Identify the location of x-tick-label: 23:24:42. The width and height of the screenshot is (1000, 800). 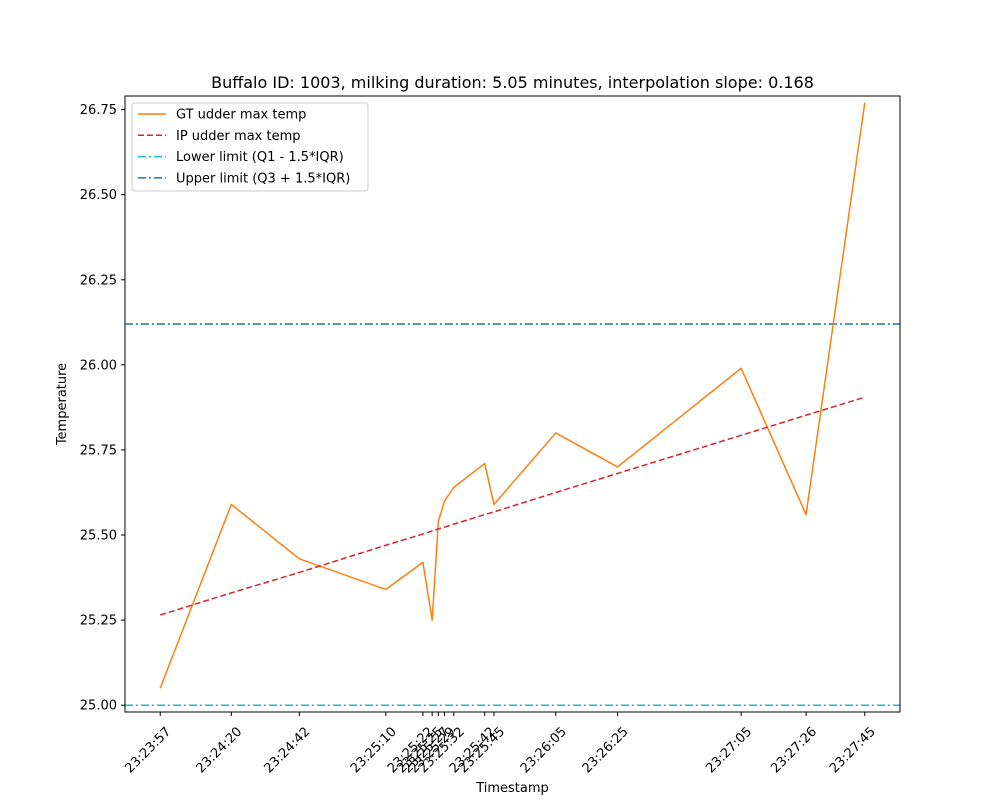
(287, 750).